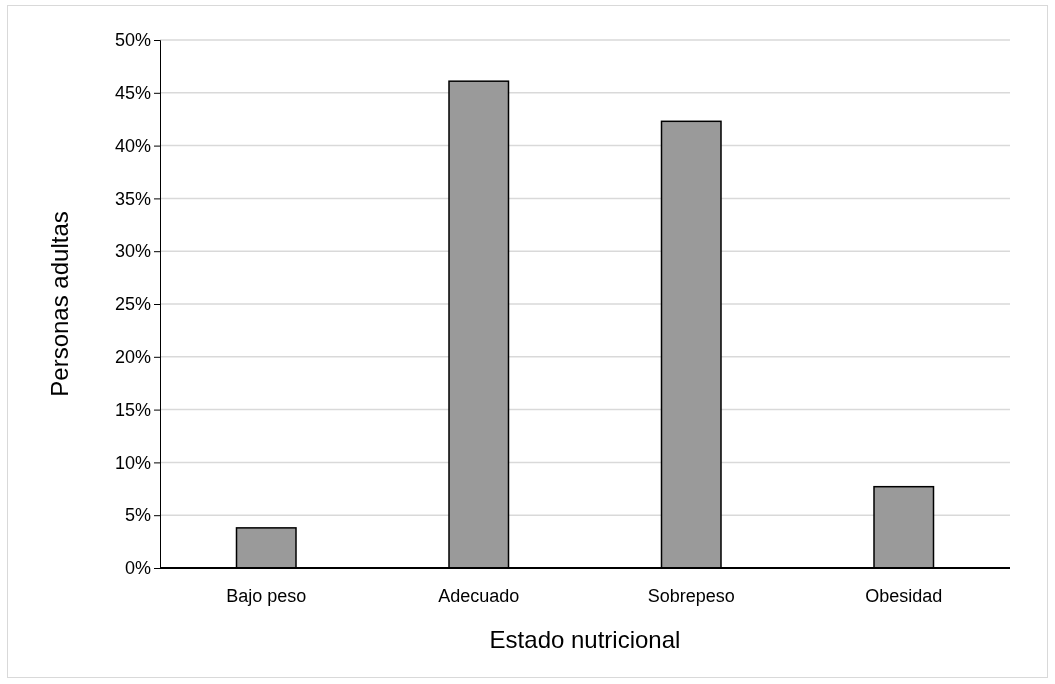 The image size is (1055, 684). I want to click on y-tick-label: 5%, so click(137, 515).